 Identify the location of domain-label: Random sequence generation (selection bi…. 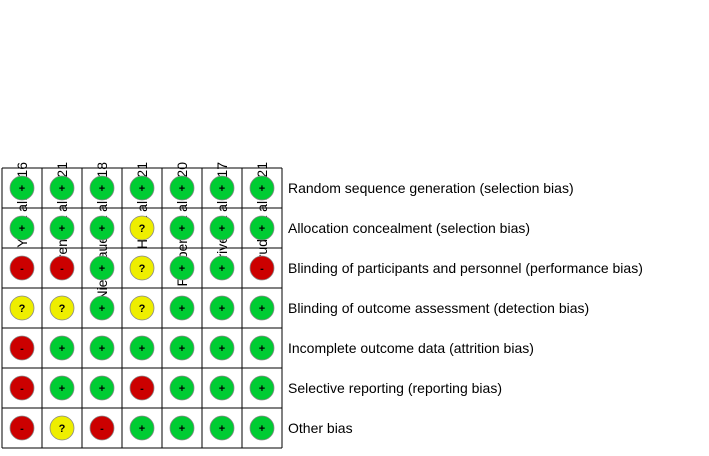
(431, 188).